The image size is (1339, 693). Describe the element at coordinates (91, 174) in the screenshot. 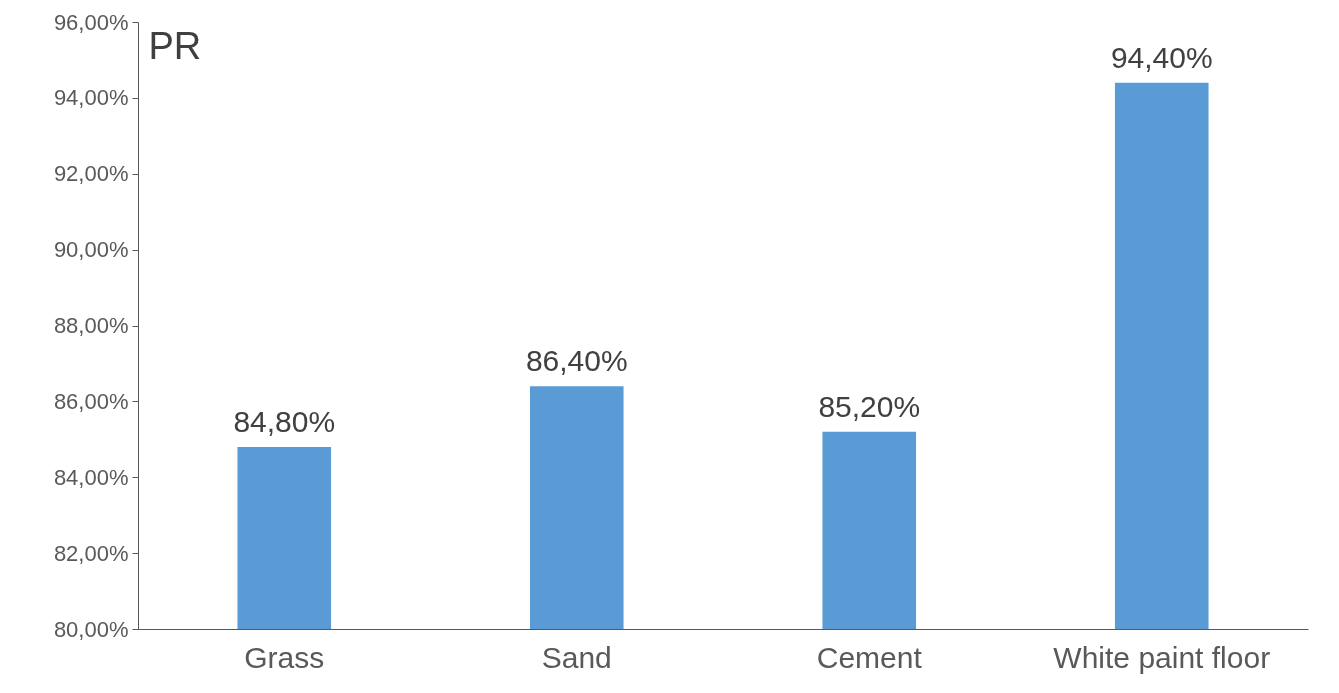

I see `y-tick-label: 92,00%` at that location.